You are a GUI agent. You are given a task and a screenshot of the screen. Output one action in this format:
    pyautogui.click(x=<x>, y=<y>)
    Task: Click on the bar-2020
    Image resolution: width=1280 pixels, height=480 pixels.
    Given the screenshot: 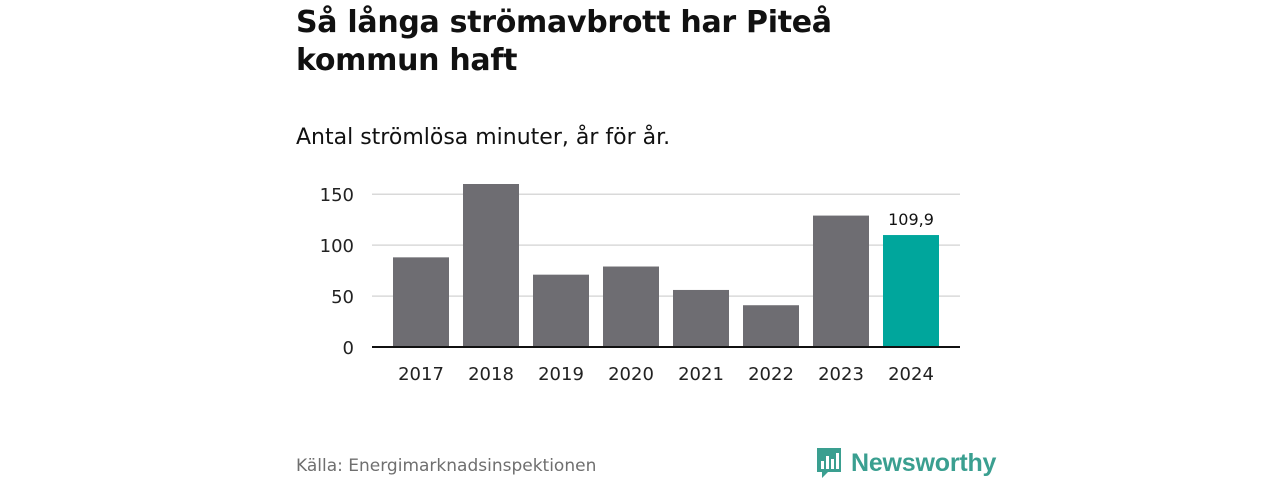 What is the action you would take?
    pyautogui.click(x=631, y=306)
    